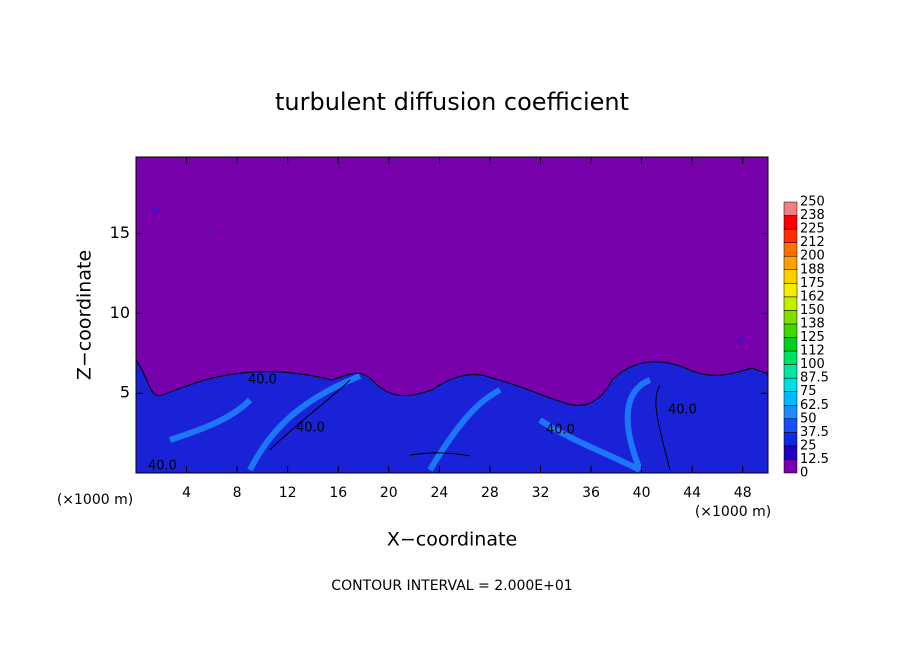  What do you see at coordinates (85, 315) in the screenshot?
I see `y-axis-label: Z−coordinate` at bounding box center [85, 315].